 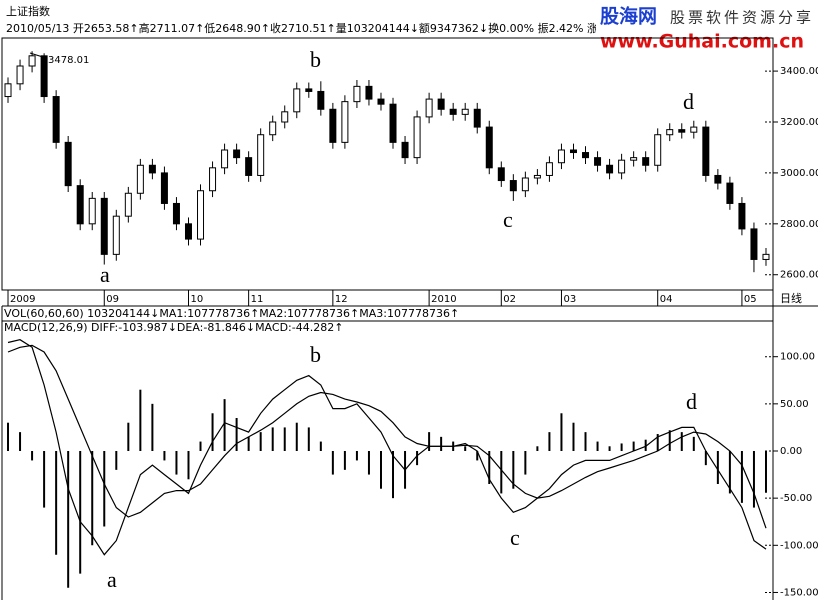 I want to click on x-tick-label: 2010, so click(x=443, y=299).